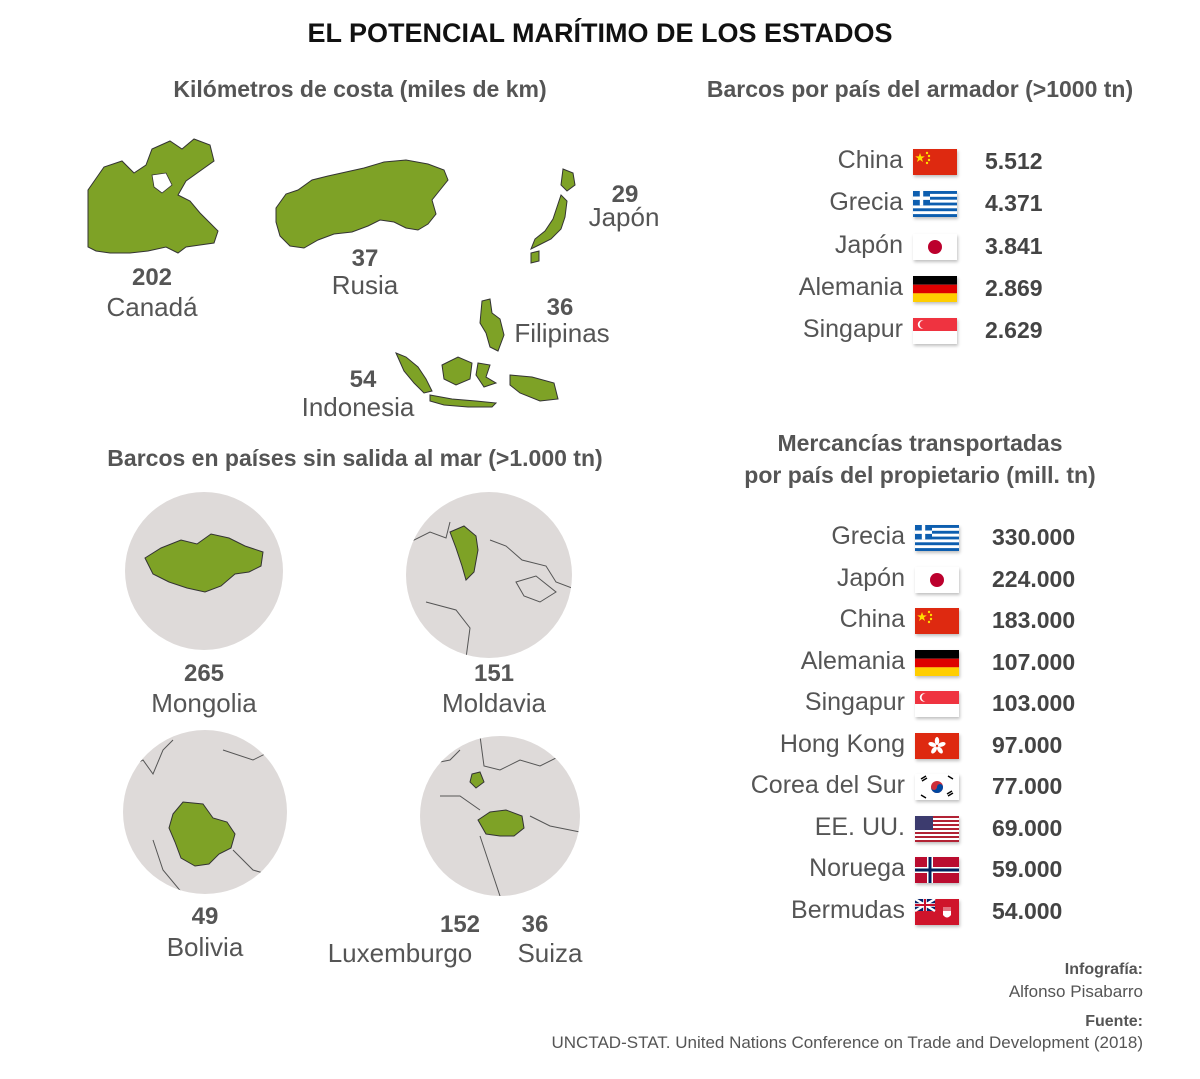 This screenshot has width=1200, height=1079. What do you see at coordinates (866, 202) in the screenshot?
I see `ships-row-country: Grecia` at bounding box center [866, 202].